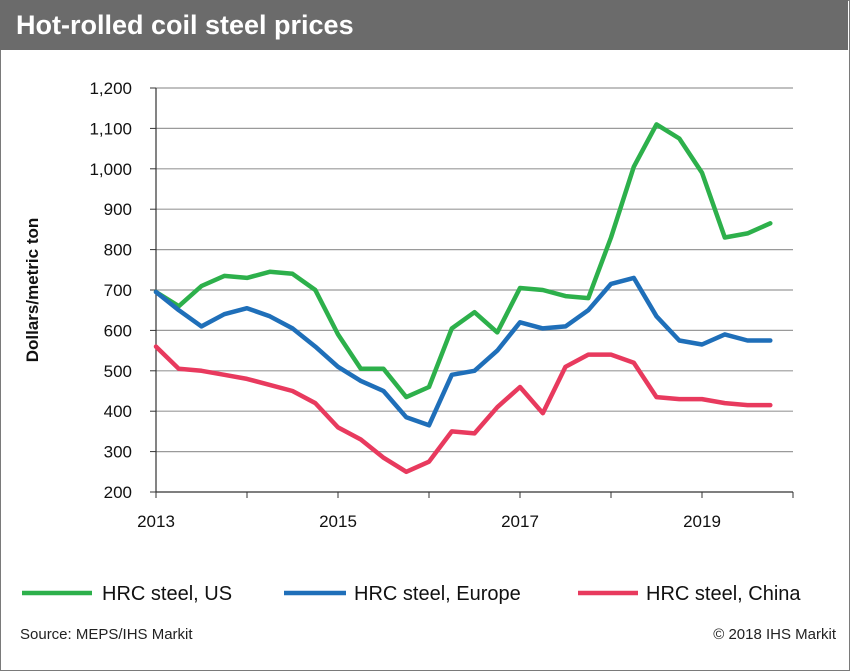  What do you see at coordinates (118, 209) in the screenshot?
I see `y-tick-label: 900` at bounding box center [118, 209].